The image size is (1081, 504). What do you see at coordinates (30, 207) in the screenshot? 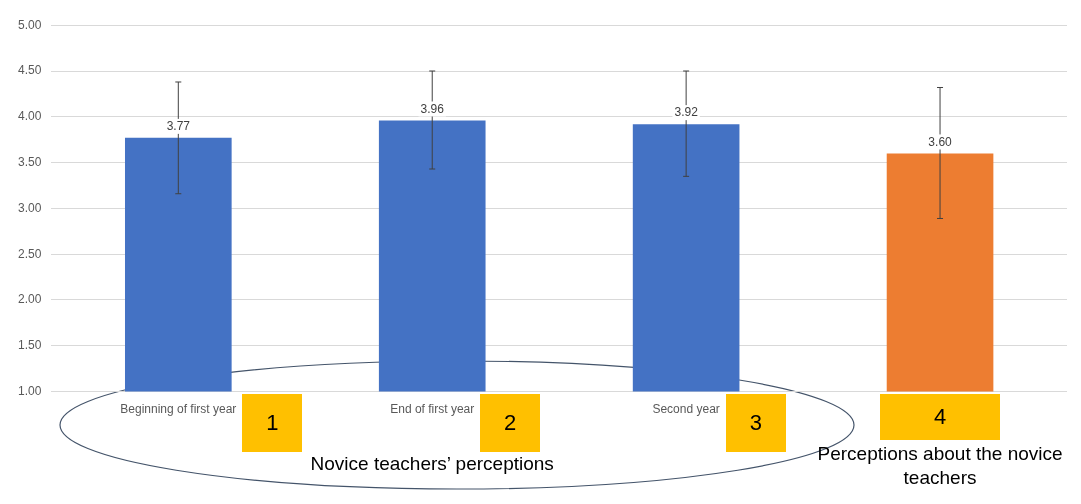
I see `y-tick-label: 3.00` at bounding box center [30, 207].